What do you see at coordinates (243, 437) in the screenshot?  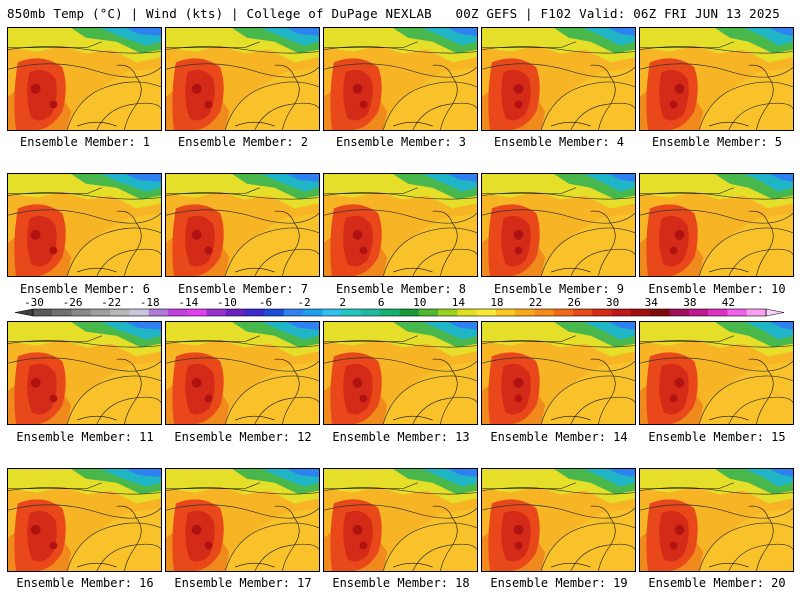 I see `ensemble-member-label: Ensemble Member: 12` at bounding box center [243, 437].